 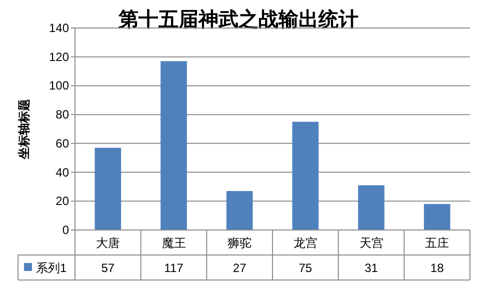 I want to click on data-label: 31, so click(x=371, y=268).